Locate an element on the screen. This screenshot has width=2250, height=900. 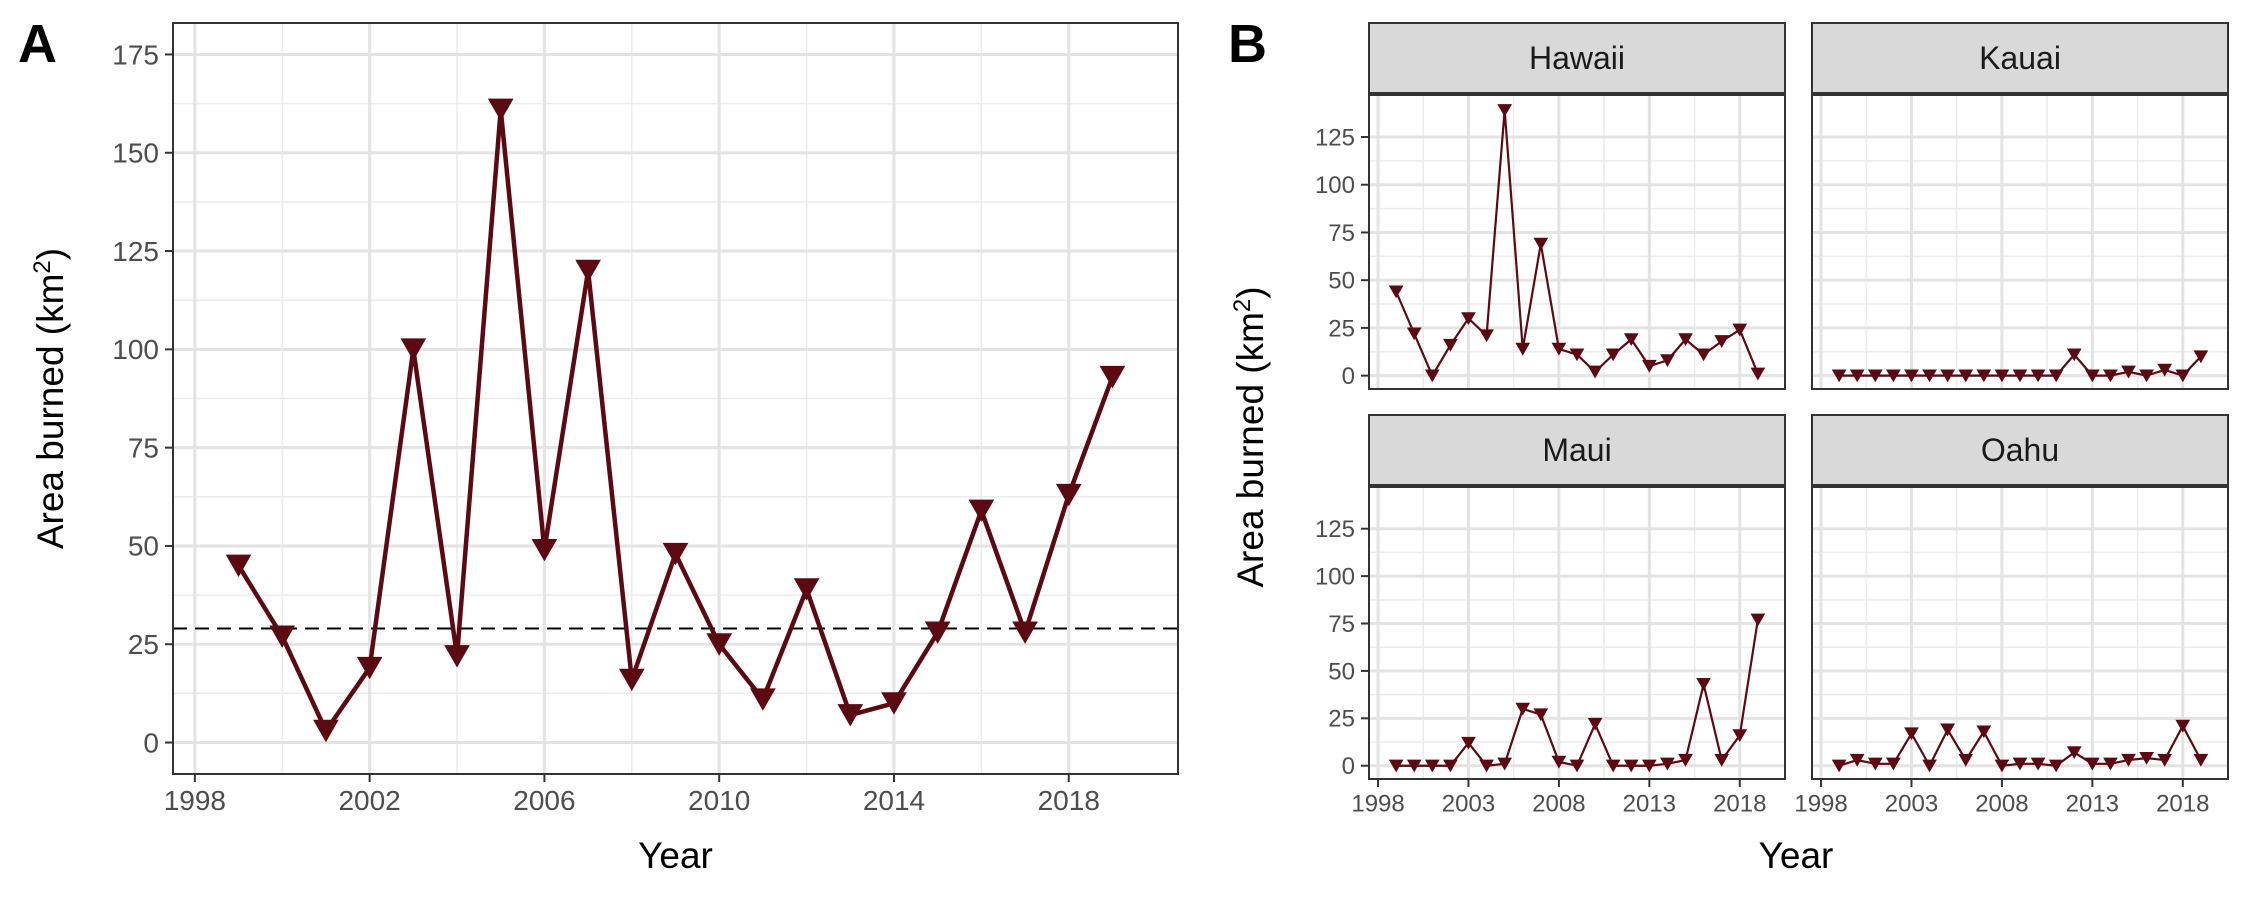
facet-hawaii-series is located at coordinates (1577, 243).